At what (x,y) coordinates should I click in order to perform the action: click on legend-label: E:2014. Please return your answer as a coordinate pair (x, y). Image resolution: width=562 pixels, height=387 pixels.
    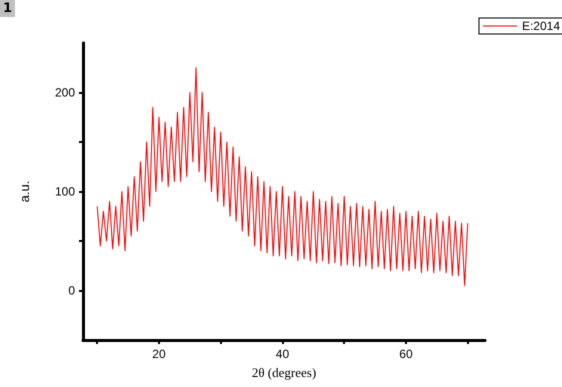
    Looking at the image, I should click on (541, 26).